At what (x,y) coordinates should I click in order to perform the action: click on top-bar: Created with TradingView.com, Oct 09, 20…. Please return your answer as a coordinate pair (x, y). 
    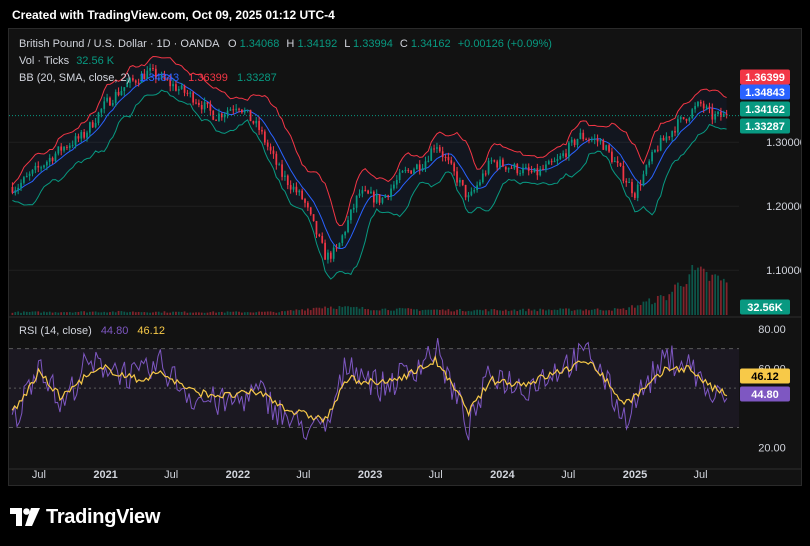
    Looking at the image, I should click on (405, 14).